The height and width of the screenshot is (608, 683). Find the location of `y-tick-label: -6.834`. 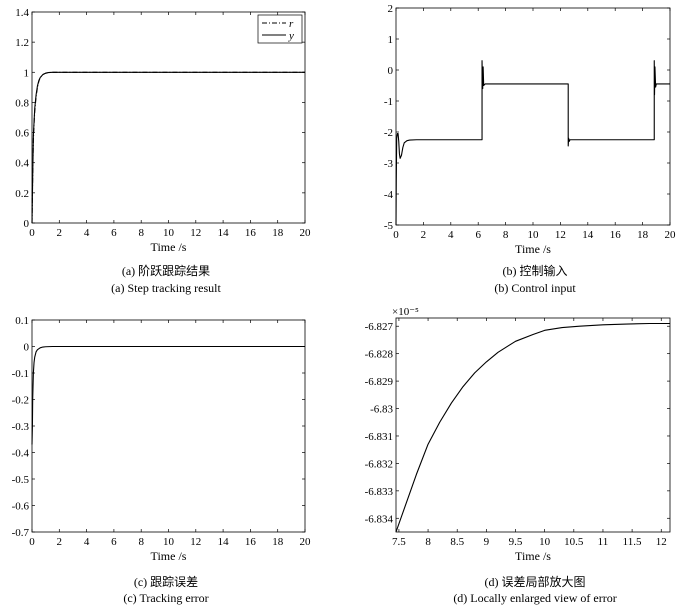

y-tick-label: -6.834 is located at coordinates (379, 519).